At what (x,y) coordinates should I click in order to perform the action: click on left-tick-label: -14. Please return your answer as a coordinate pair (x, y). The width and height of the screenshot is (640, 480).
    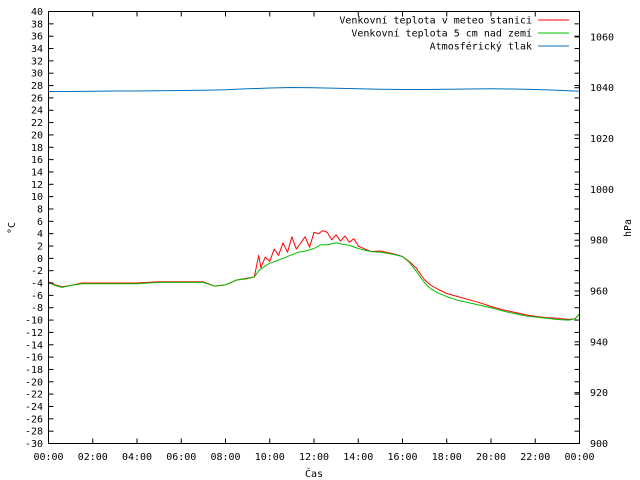
    Looking at the image, I should click on (34, 345).